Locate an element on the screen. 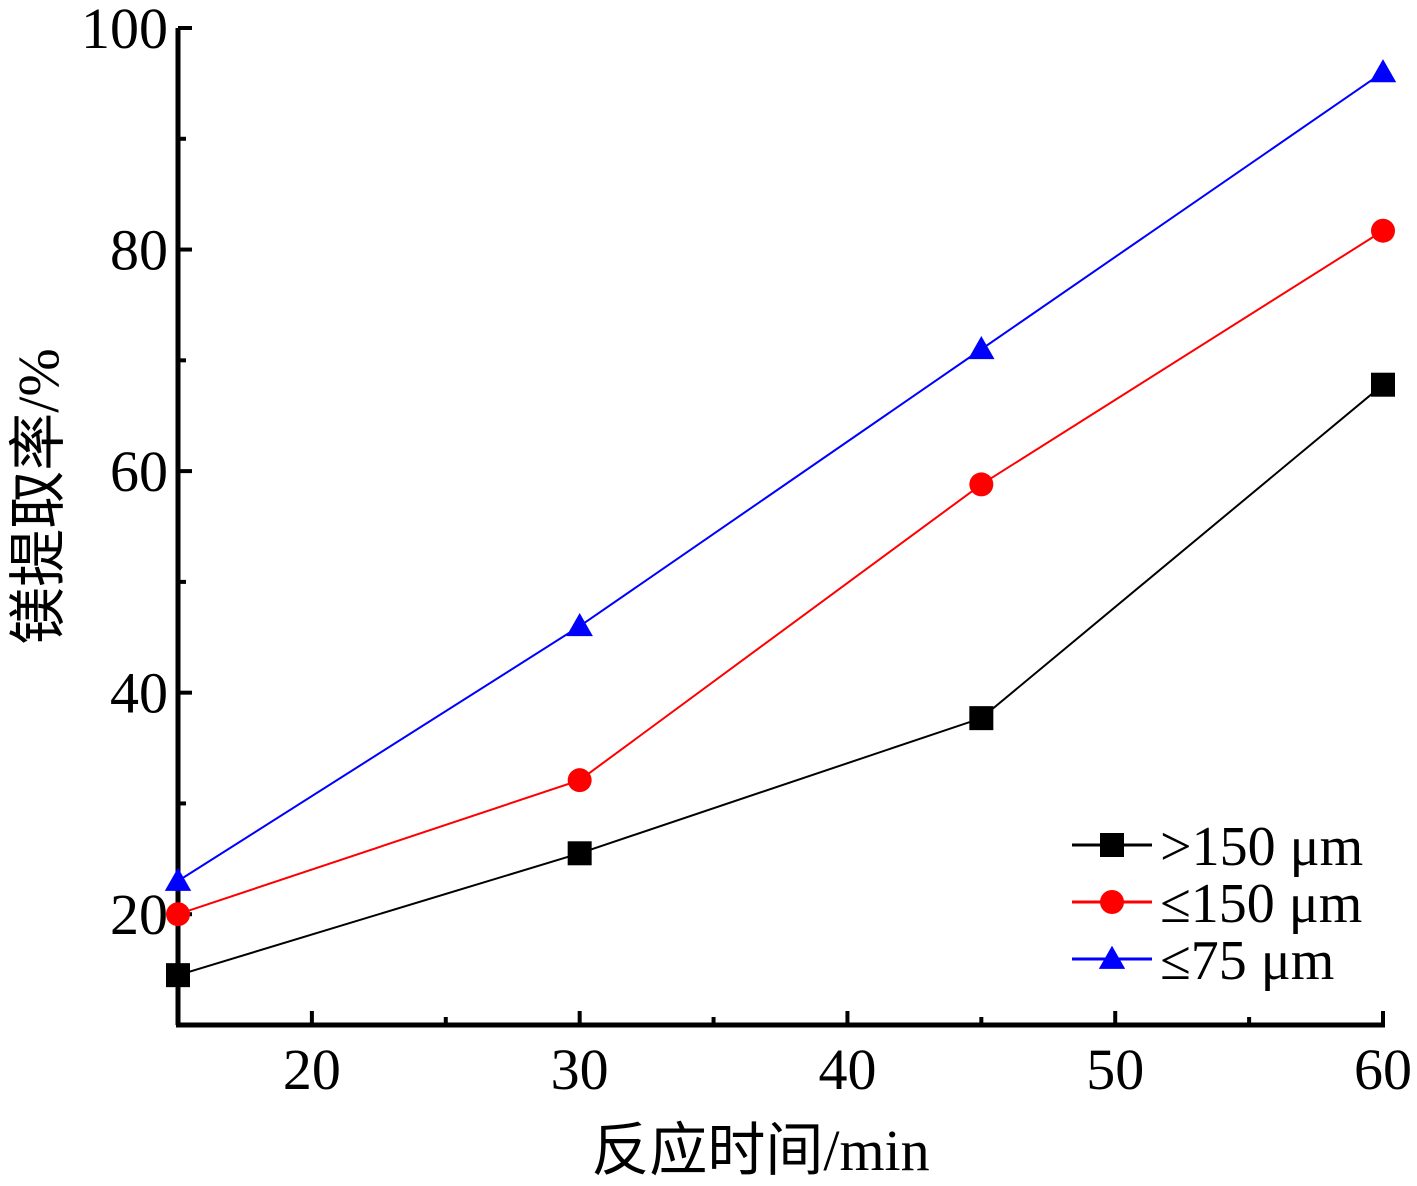 The height and width of the screenshot is (1186, 1417). legend-item: ≤75 μm is located at coordinates (1203, 961).